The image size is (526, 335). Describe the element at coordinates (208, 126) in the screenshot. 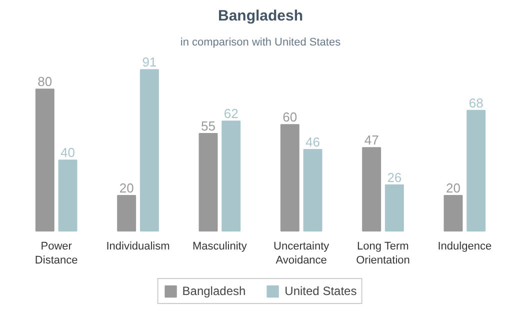

I see `data-label: 55` at that location.